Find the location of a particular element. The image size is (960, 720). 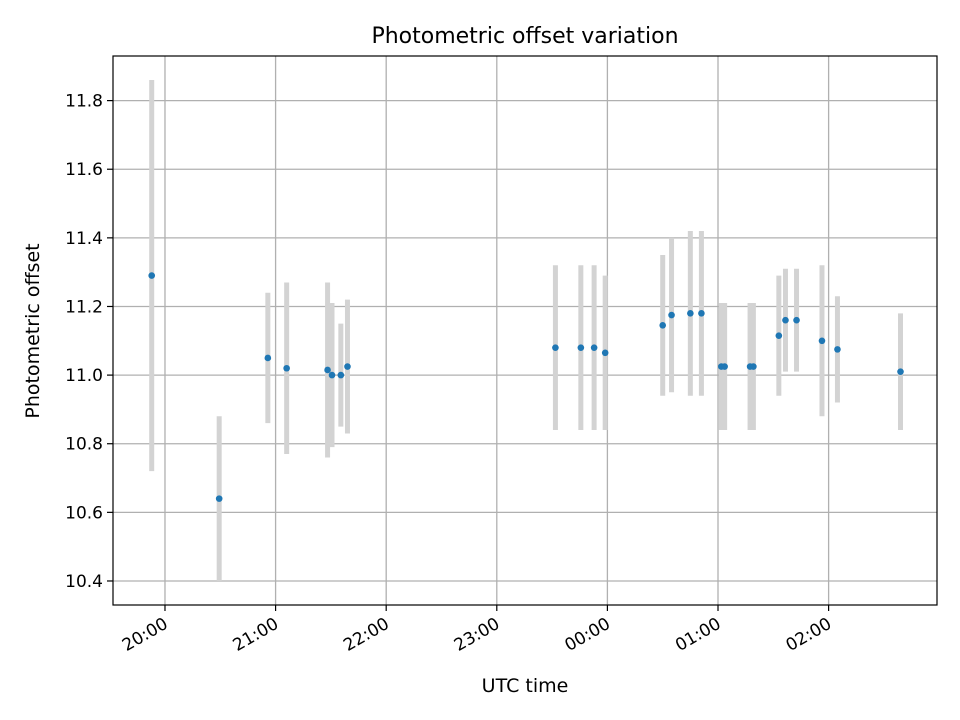

y-tick-label: 11.0 is located at coordinates (84, 376).